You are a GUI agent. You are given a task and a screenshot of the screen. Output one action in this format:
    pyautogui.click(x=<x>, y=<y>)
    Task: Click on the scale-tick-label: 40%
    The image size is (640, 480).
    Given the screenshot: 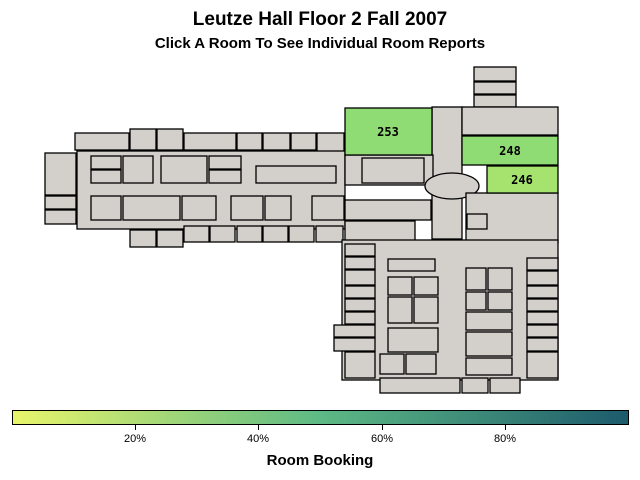 What is the action you would take?
    pyautogui.click(x=258, y=439)
    